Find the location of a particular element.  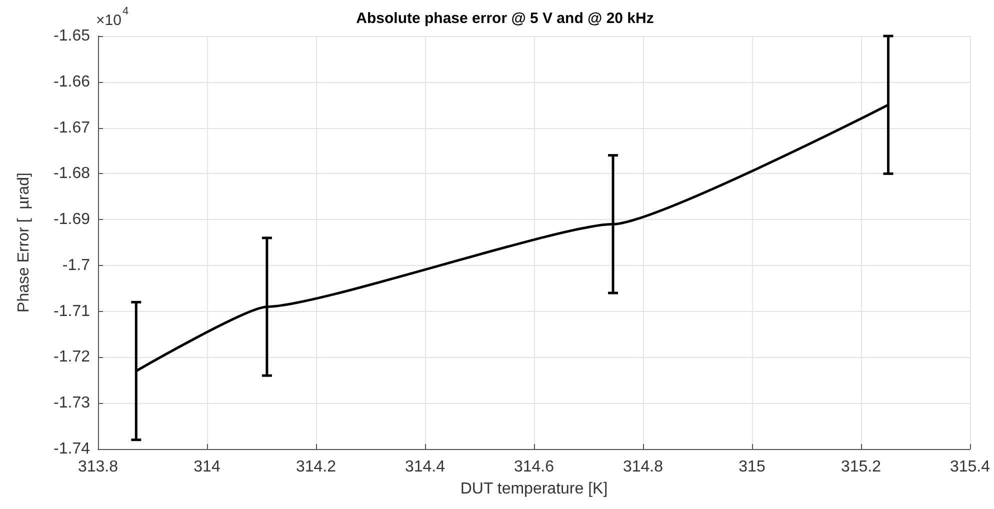

y-tick-label: -1.65 is located at coordinates (72, 36).